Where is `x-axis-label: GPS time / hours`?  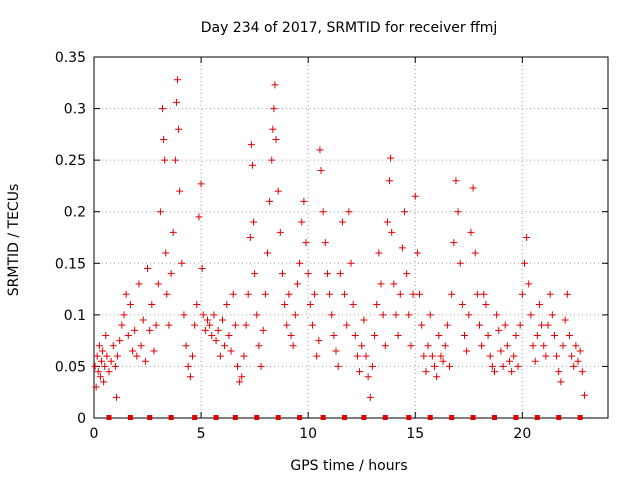
x-axis-label: GPS time / hours is located at coordinates (348, 466).